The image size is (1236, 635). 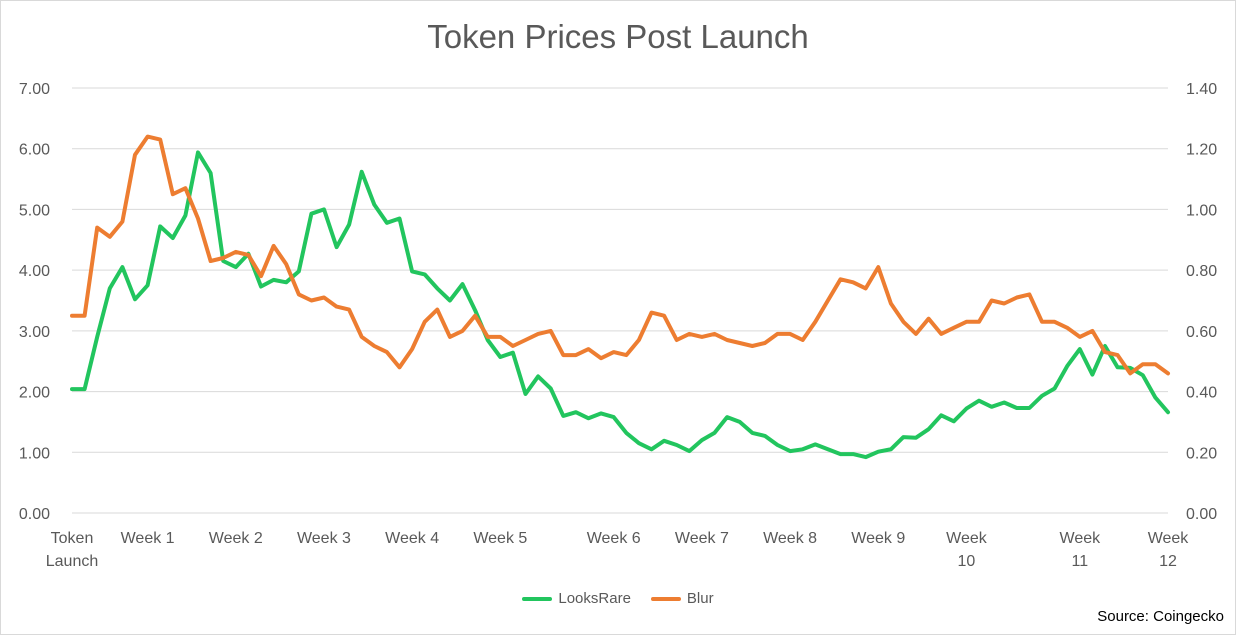 I want to click on chart-legend: LooksRare Blur, so click(x=618, y=598).